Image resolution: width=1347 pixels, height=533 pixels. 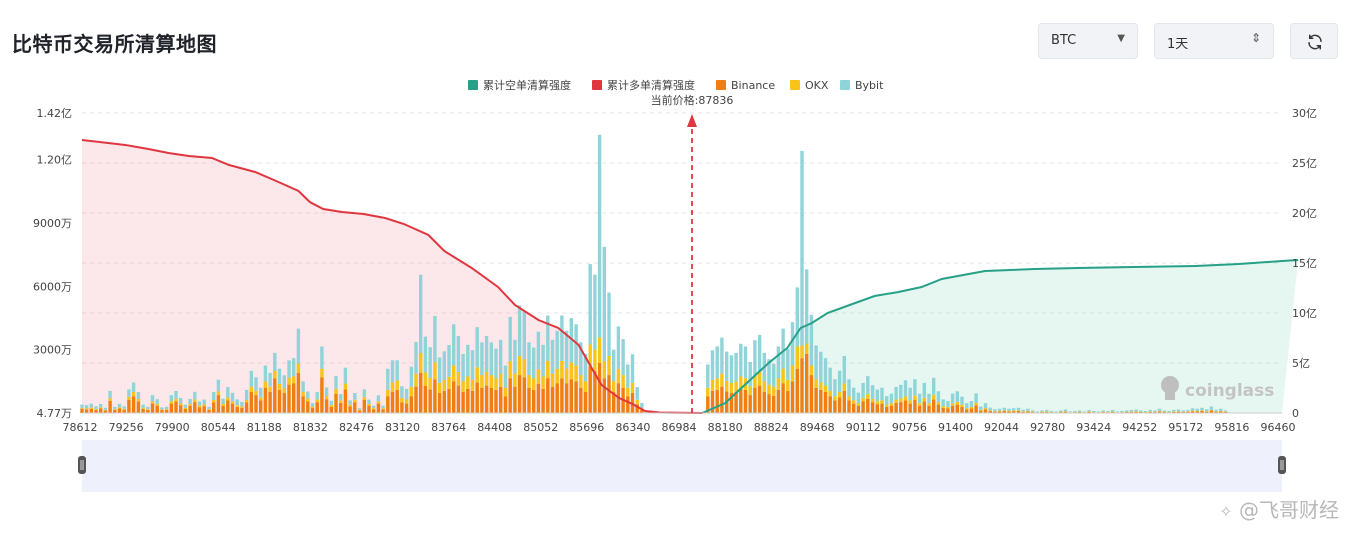 I want to click on caret-down-icon: ▼, so click(x=1121, y=38).